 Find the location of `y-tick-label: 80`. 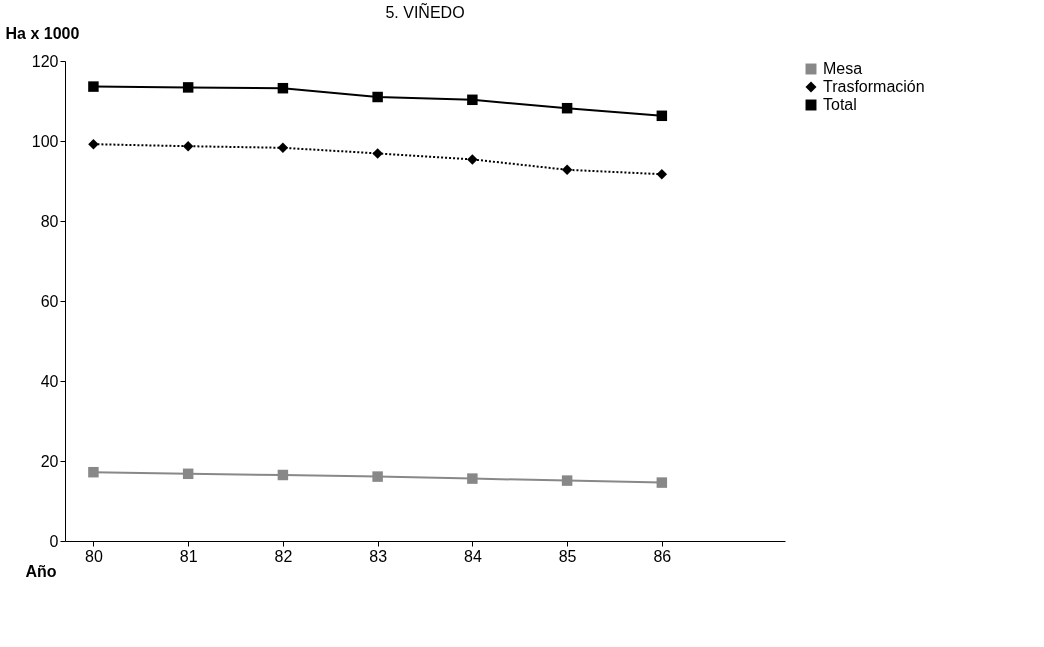

y-tick-label: 80 is located at coordinates (49, 221).